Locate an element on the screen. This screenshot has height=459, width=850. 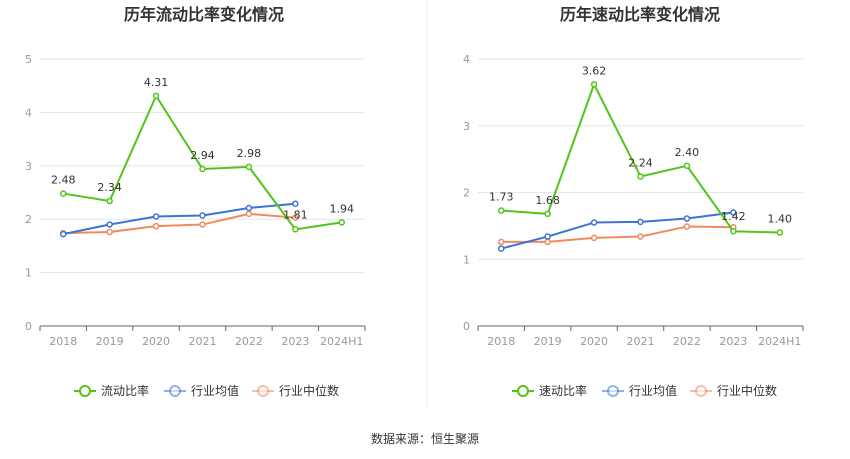
data-label: 2.48 is located at coordinates (63, 180).